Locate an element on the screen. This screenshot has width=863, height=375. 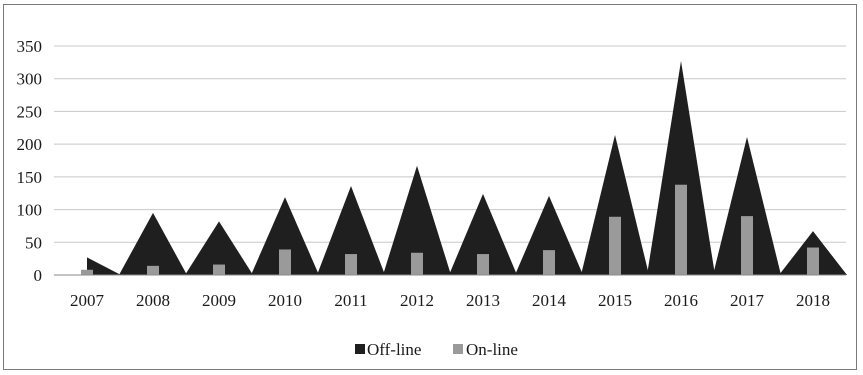
x-tick-label: 2015 is located at coordinates (615, 300).